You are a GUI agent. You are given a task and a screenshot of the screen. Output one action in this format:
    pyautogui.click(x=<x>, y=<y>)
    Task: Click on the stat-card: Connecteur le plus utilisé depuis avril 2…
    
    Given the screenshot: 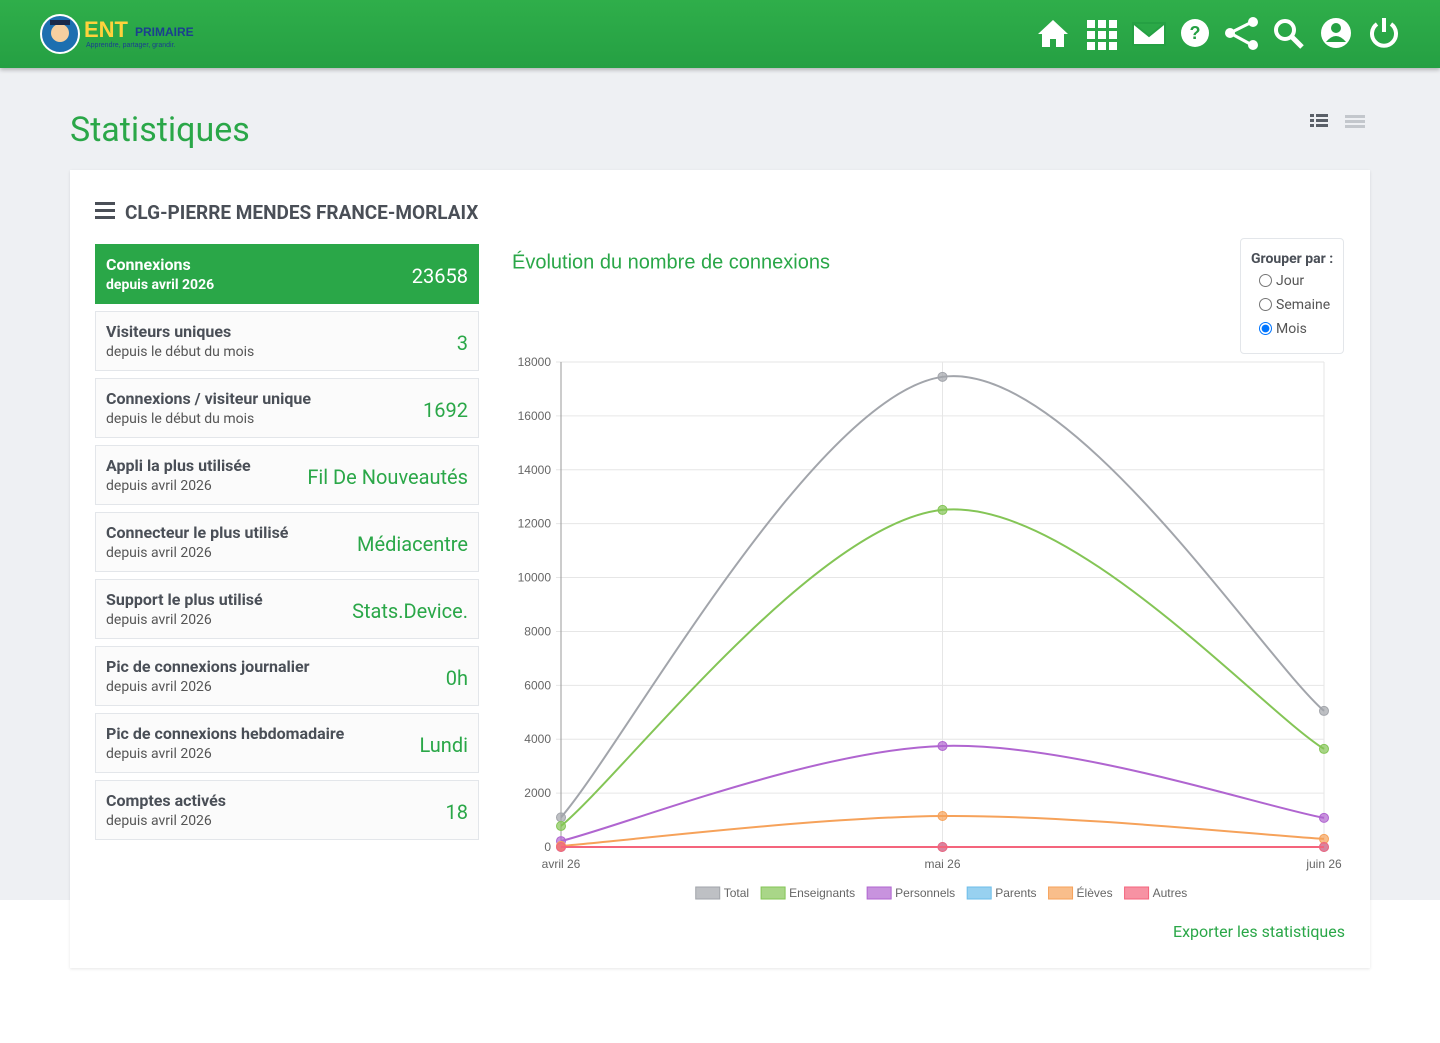 What is the action you would take?
    pyautogui.click(x=287, y=542)
    